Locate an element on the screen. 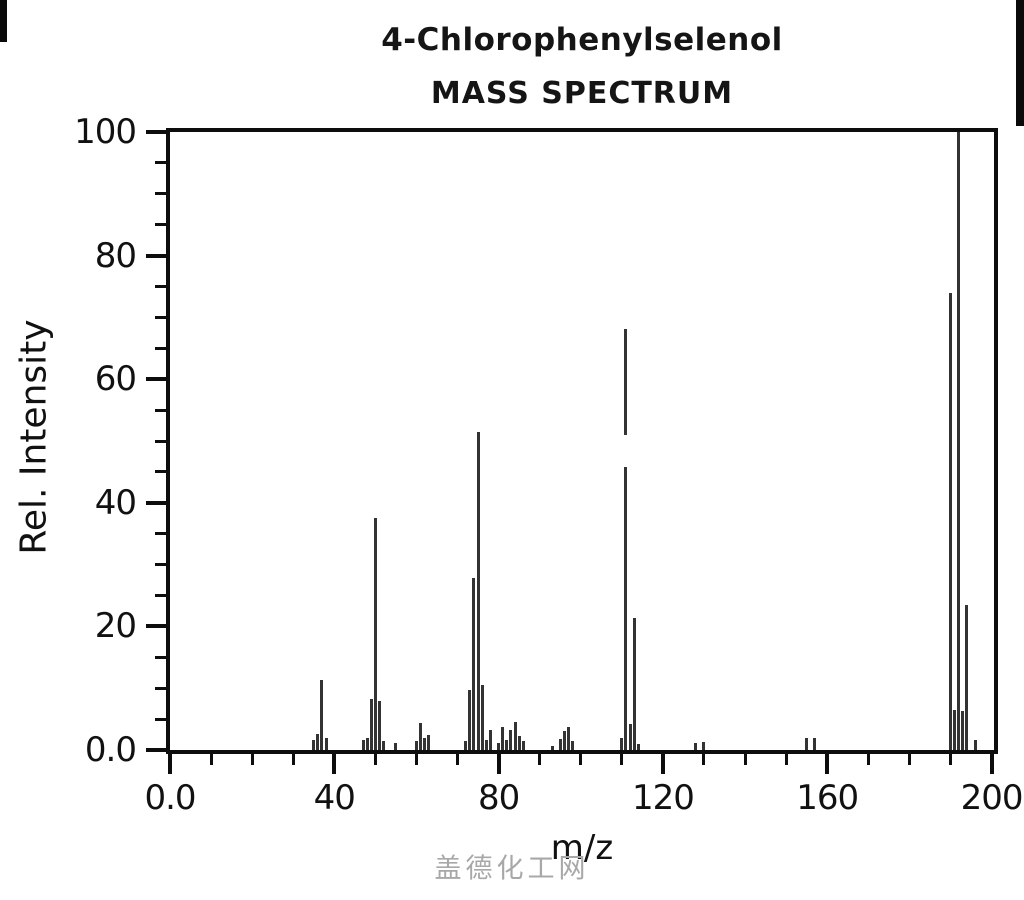 This screenshot has height=900, width=1024. y-tick-label: 20 is located at coordinates (115, 626).